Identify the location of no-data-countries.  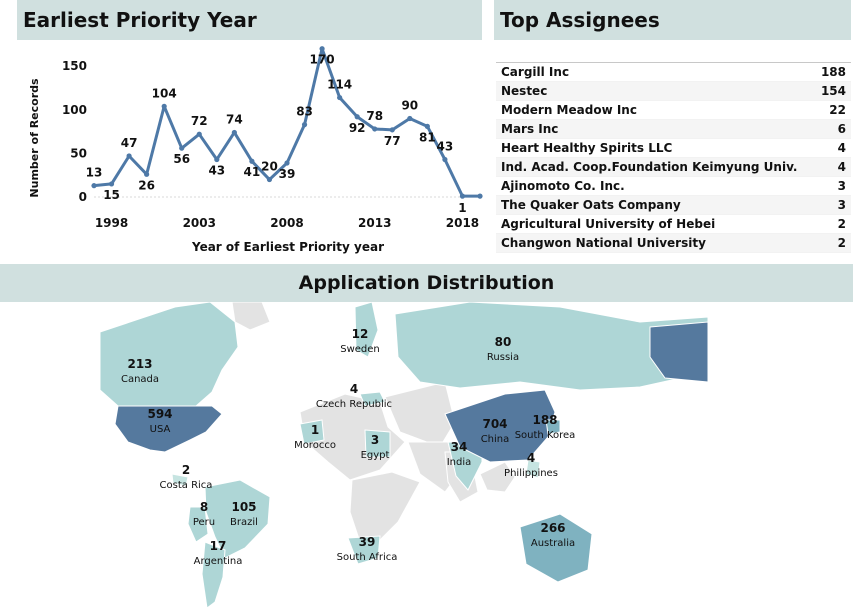
(373, 422).